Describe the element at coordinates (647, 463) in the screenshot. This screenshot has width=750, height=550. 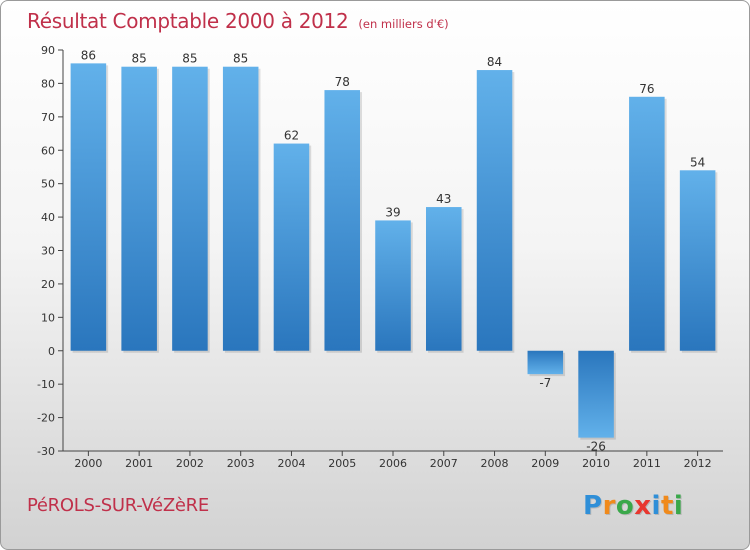
I see `x-tick-label: 2011` at that location.